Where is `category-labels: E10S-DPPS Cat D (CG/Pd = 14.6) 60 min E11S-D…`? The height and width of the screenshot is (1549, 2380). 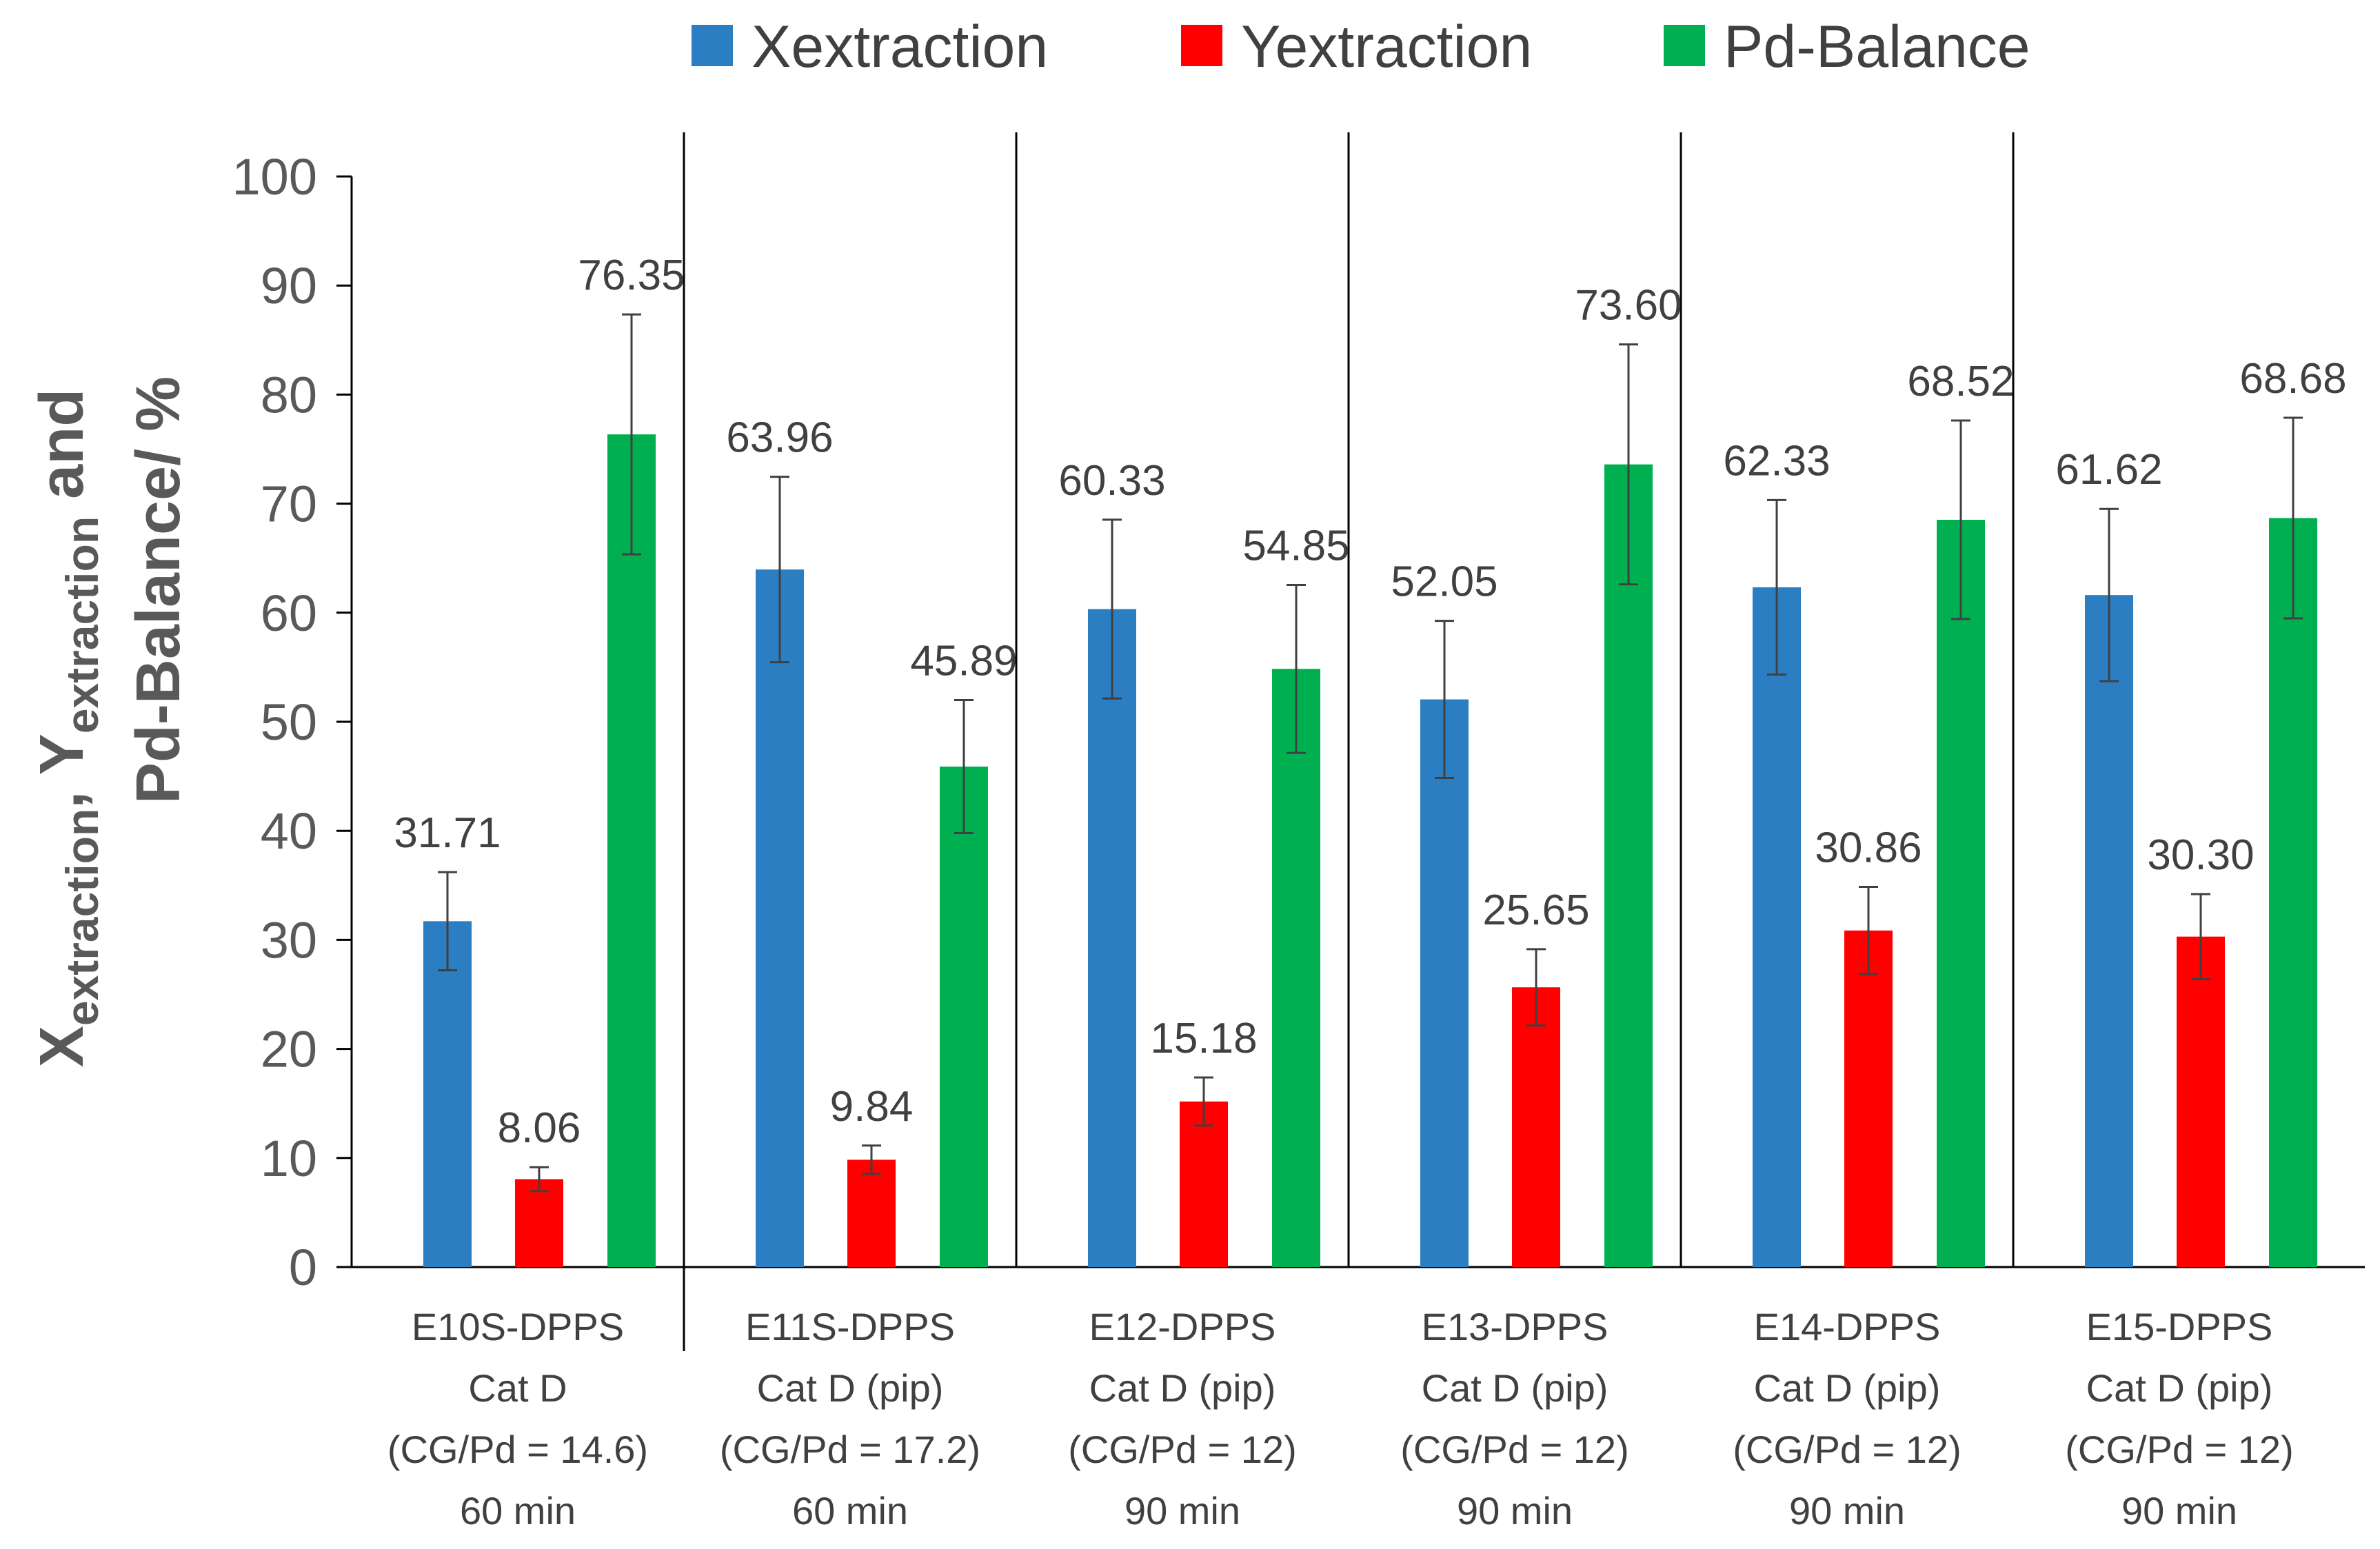
category-labels: E10S-DPPS Cat D (CG/Pd = 14.6) 60 min E11S-D… is located at coordinates (1340, 1418).